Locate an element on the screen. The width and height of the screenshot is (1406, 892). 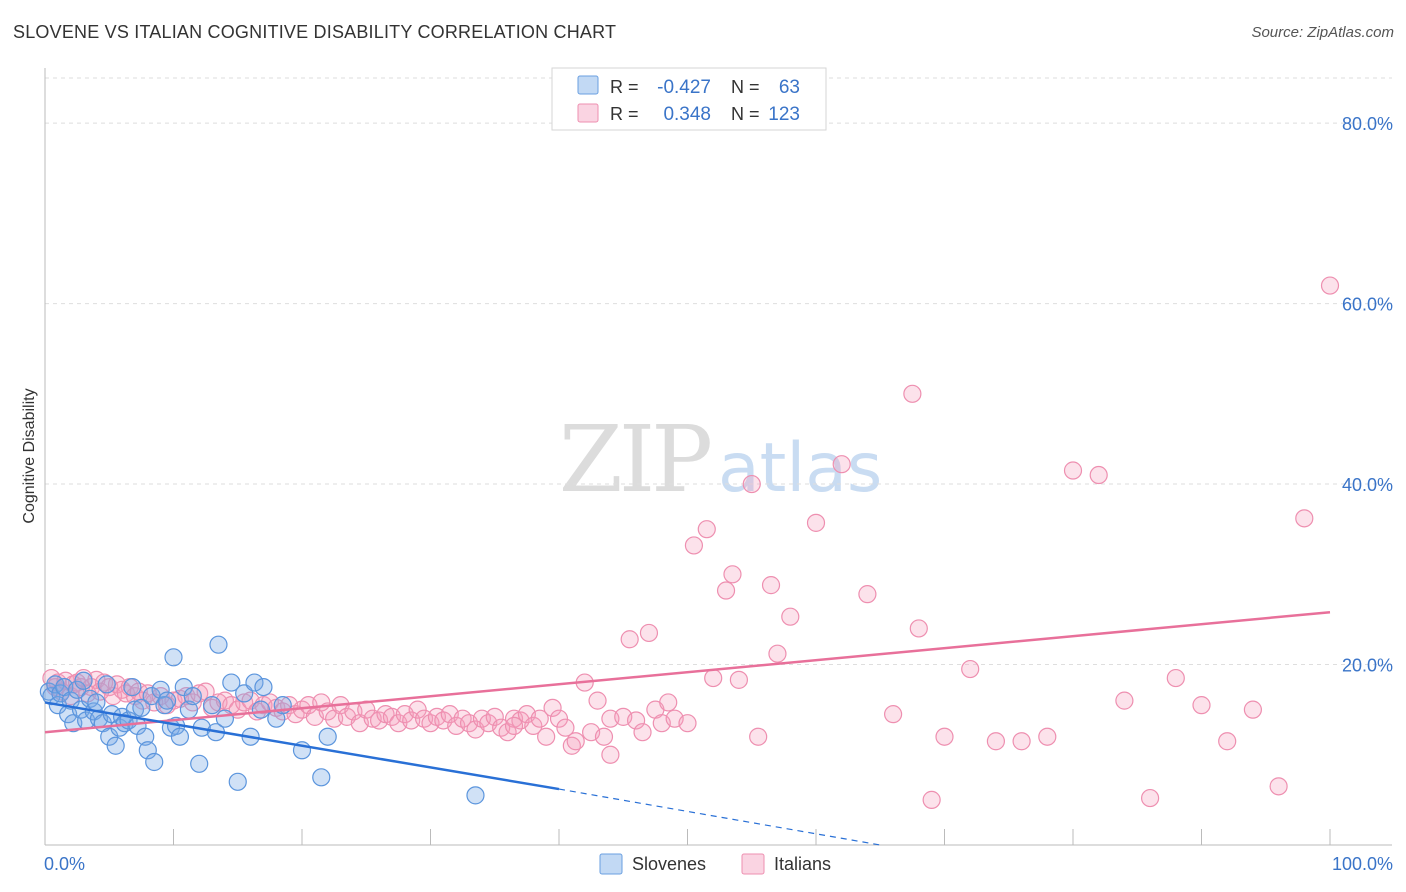
slovenes-trend-line is located at coordinates (302, 746).